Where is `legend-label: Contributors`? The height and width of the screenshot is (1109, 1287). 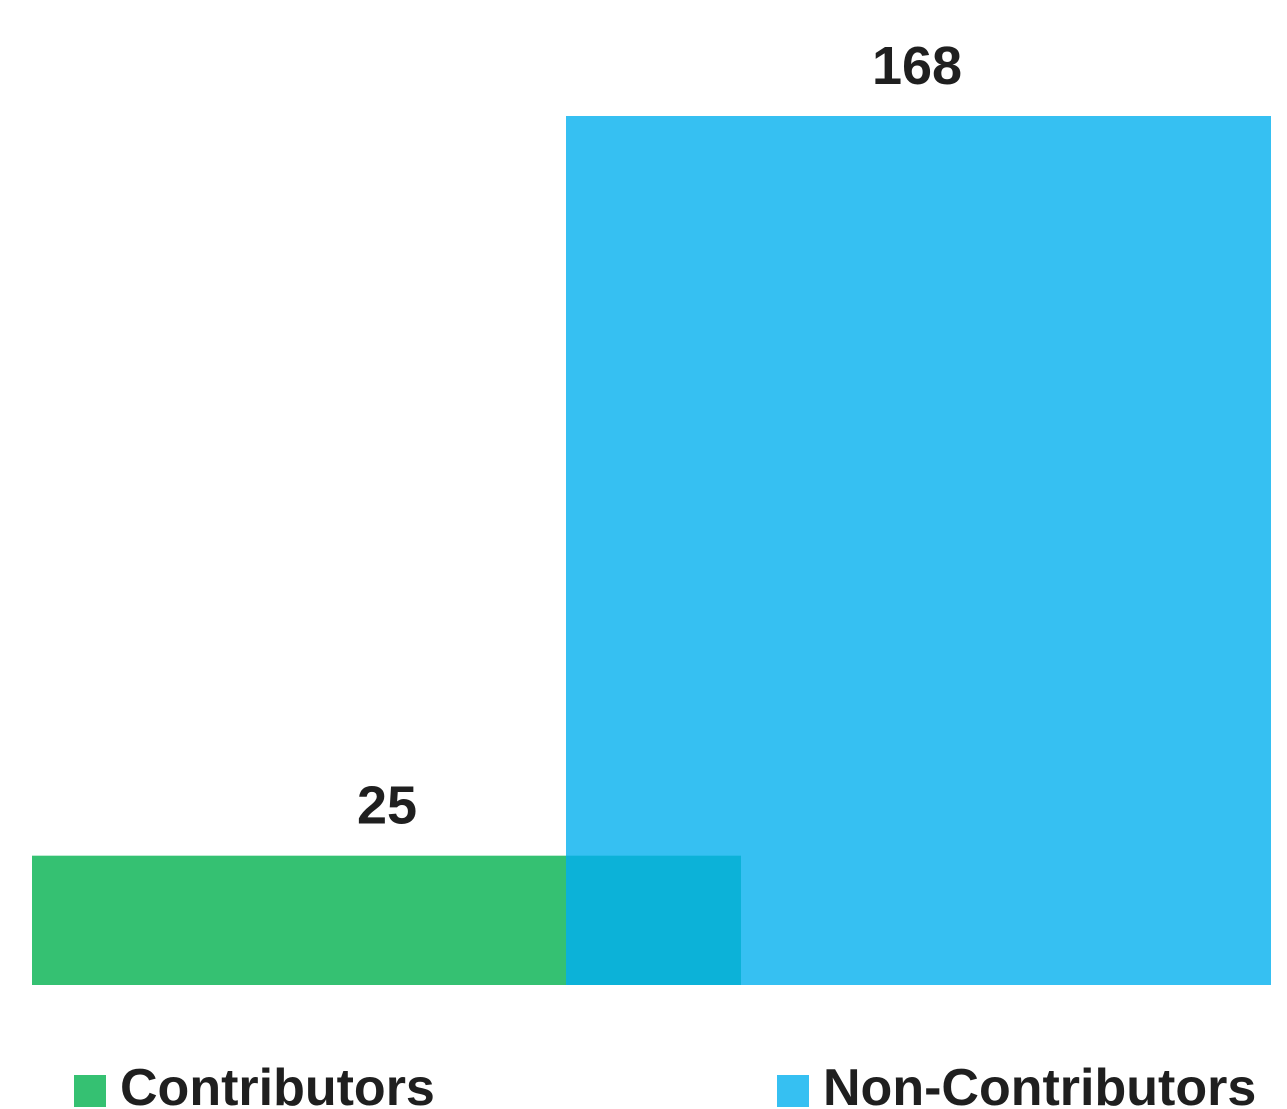 legend-label: Contributors is located at coordinates (277, 1084).